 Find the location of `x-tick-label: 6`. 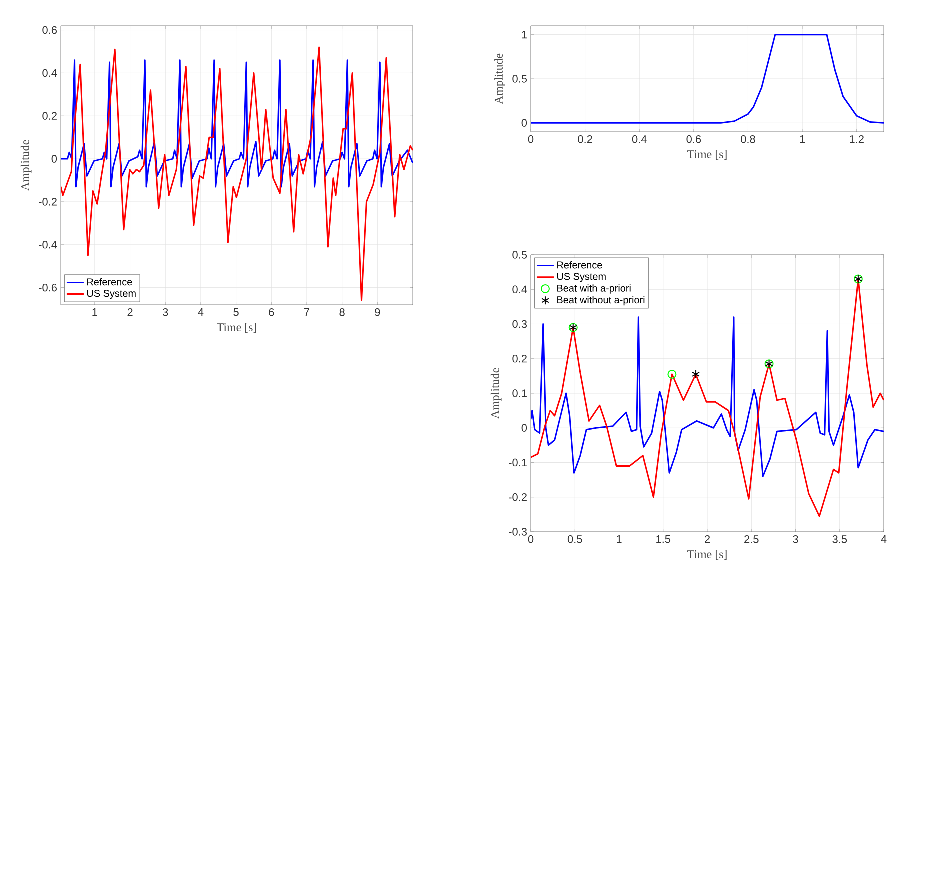

x-tick-label: 6 is located at coordinates (271, 312).